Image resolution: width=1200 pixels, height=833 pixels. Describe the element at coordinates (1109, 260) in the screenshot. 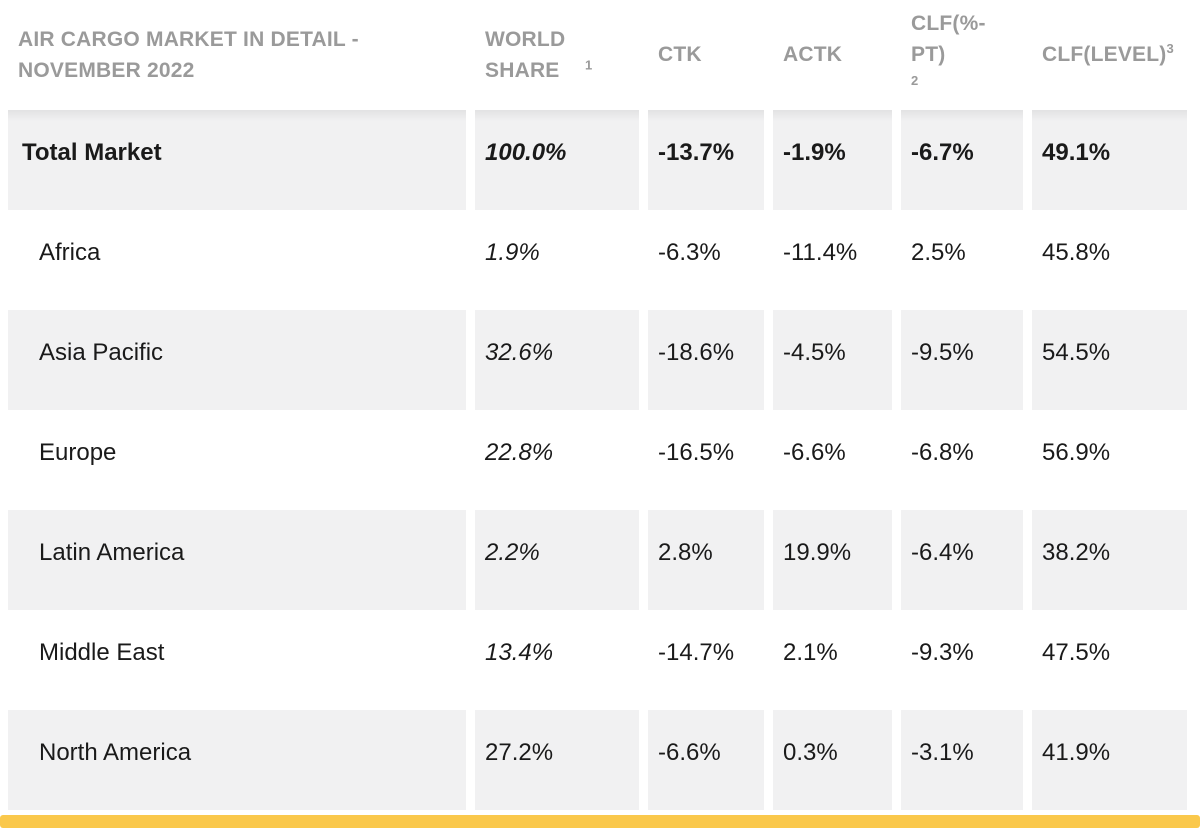

I see `clf-level-value: 45.8%` at that location.